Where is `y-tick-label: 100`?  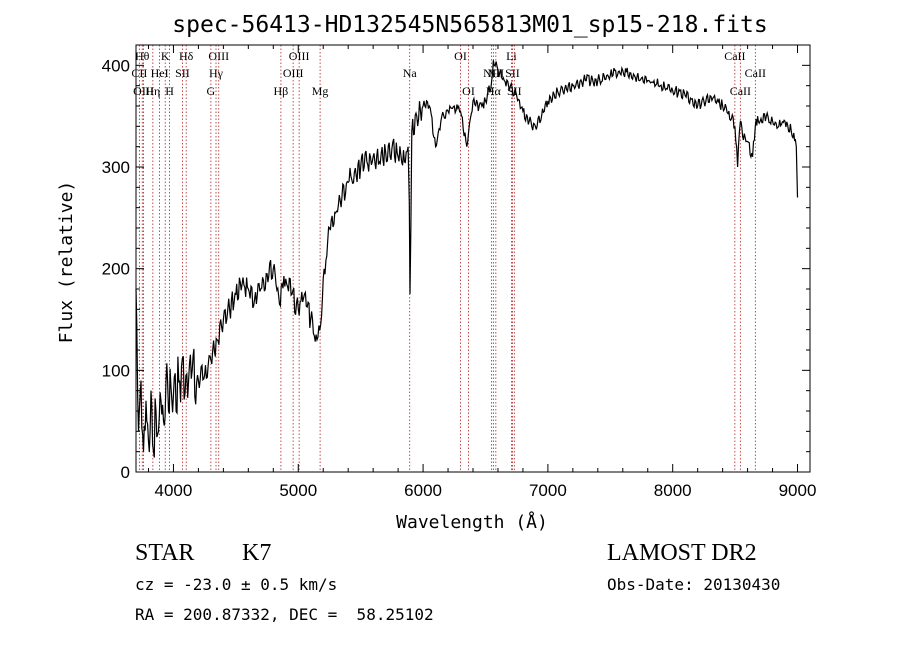 y-tick-label: 100 is located at coordinates (116, 370).